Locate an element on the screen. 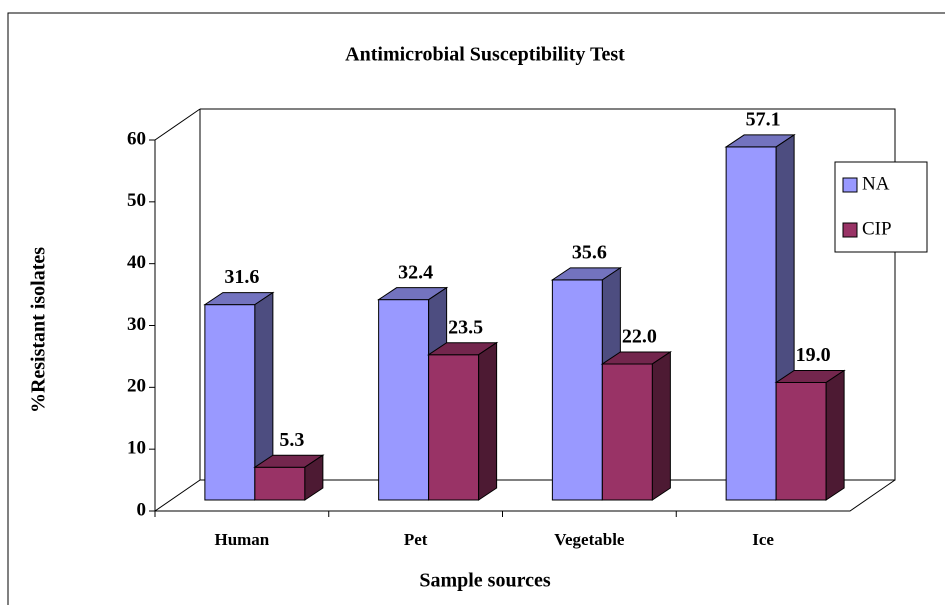  y-tick-label: 50 is located at coordinates (136, 200).